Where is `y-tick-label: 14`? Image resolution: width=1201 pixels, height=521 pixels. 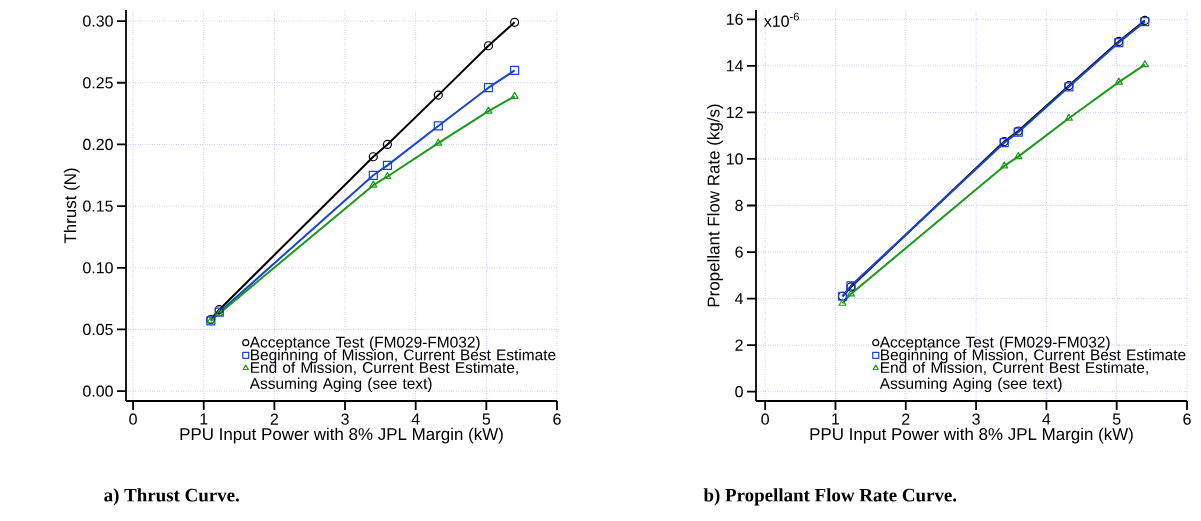 y-tick-label: 14 is located at coordinates (735, 66).